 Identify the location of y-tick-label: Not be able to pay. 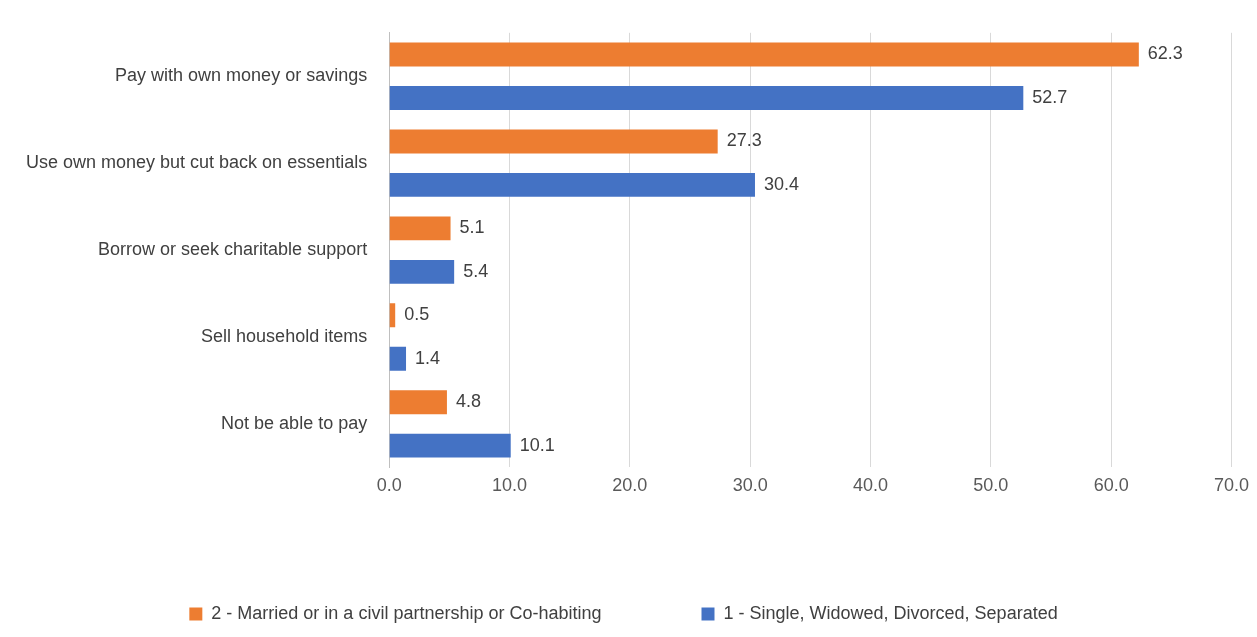
(294, 422).